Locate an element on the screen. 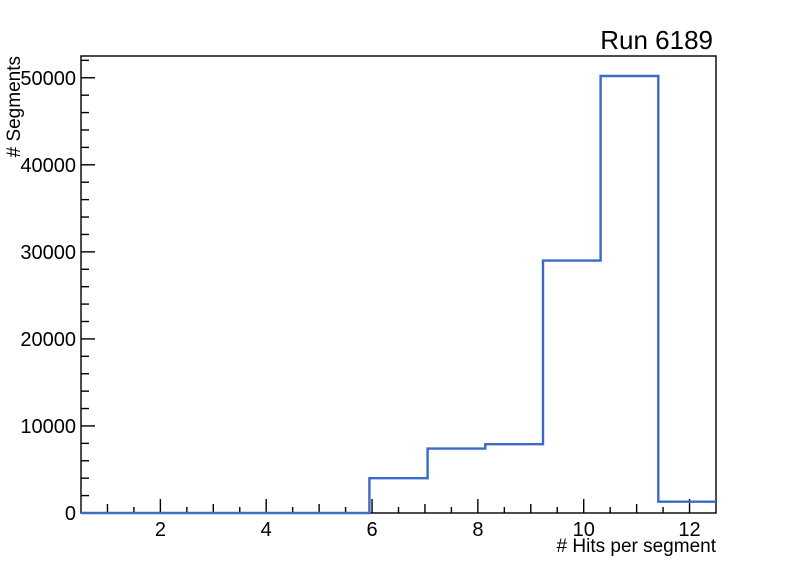 The height and width of the screenshot is (572, 796). y-tick-label: 50000 is located at coordinates (48, 79).